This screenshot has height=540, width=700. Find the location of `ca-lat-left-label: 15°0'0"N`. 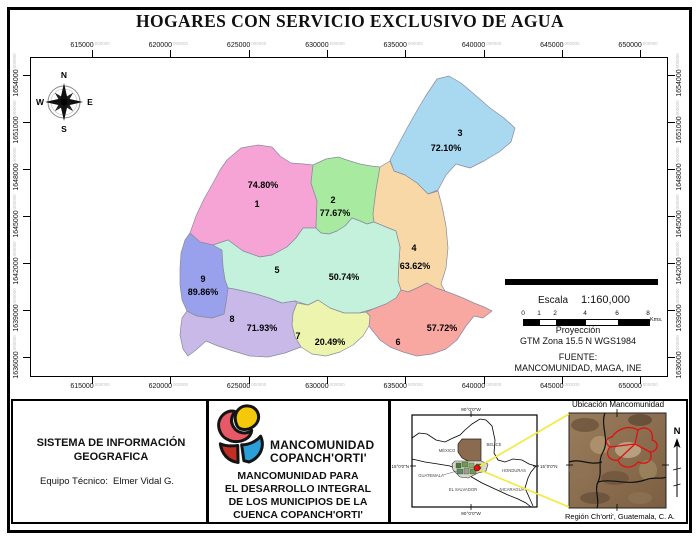

ca-lat-left-label: 15°0'0"N is located at coordinates (400, 466).